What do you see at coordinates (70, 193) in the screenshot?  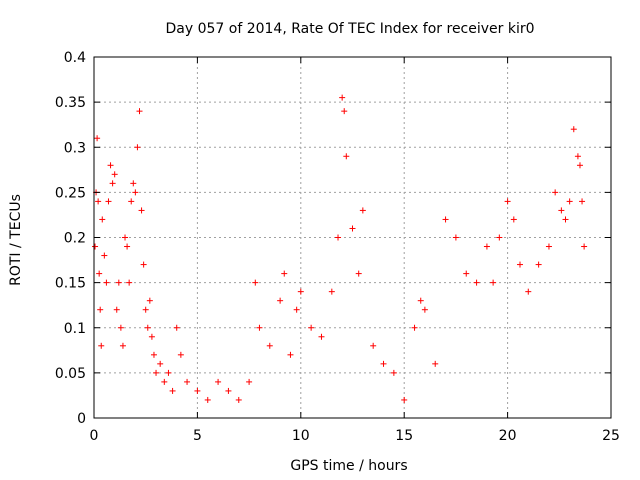 I see `y-tick-label: 0.25` at bounding box center [70, 193].